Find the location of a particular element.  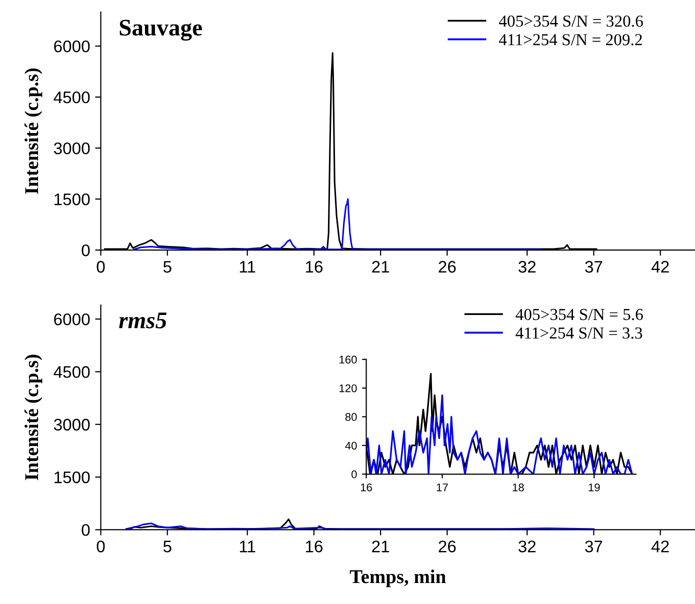

x-axis-title: Temps, min is located at coordinates (398, 579).